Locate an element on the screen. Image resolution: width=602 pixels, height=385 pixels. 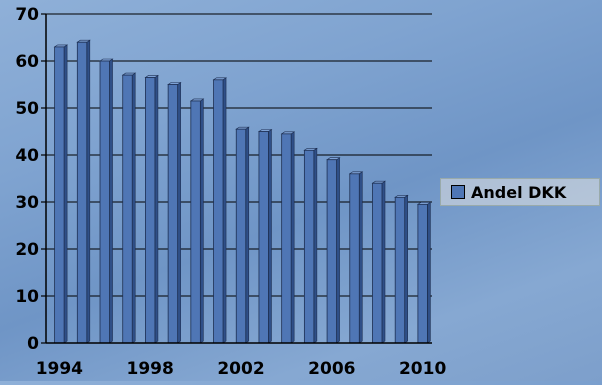
legend-swatch is located at coordinates (458, 192).